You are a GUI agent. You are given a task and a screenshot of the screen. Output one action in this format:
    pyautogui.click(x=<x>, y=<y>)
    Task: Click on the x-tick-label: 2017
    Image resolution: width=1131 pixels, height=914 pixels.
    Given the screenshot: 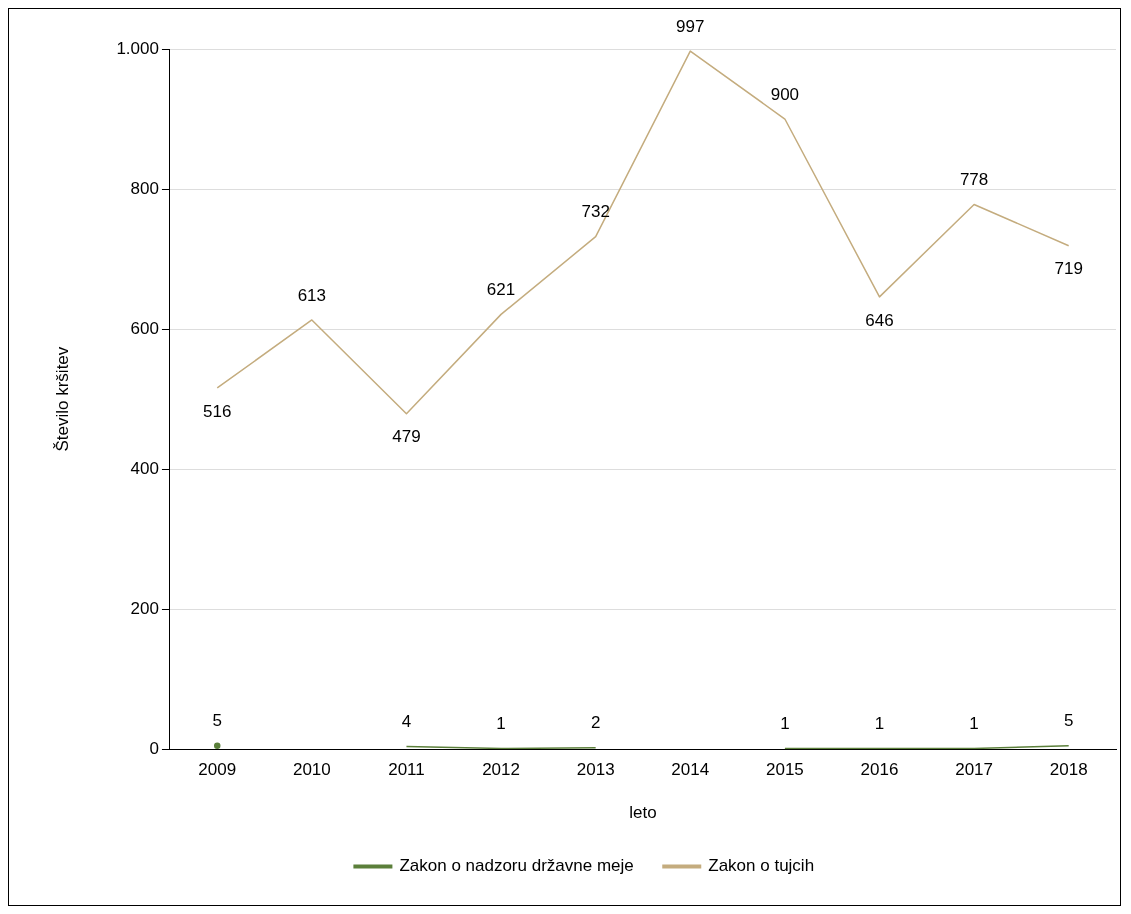 What is the action you would take?
    pyautogui.click(x=974, y=770)
    